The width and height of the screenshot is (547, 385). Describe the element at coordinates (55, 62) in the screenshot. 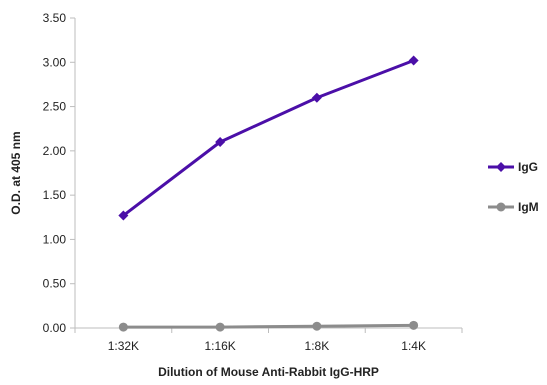

I see `y-tick-label: 3.00` at that location.